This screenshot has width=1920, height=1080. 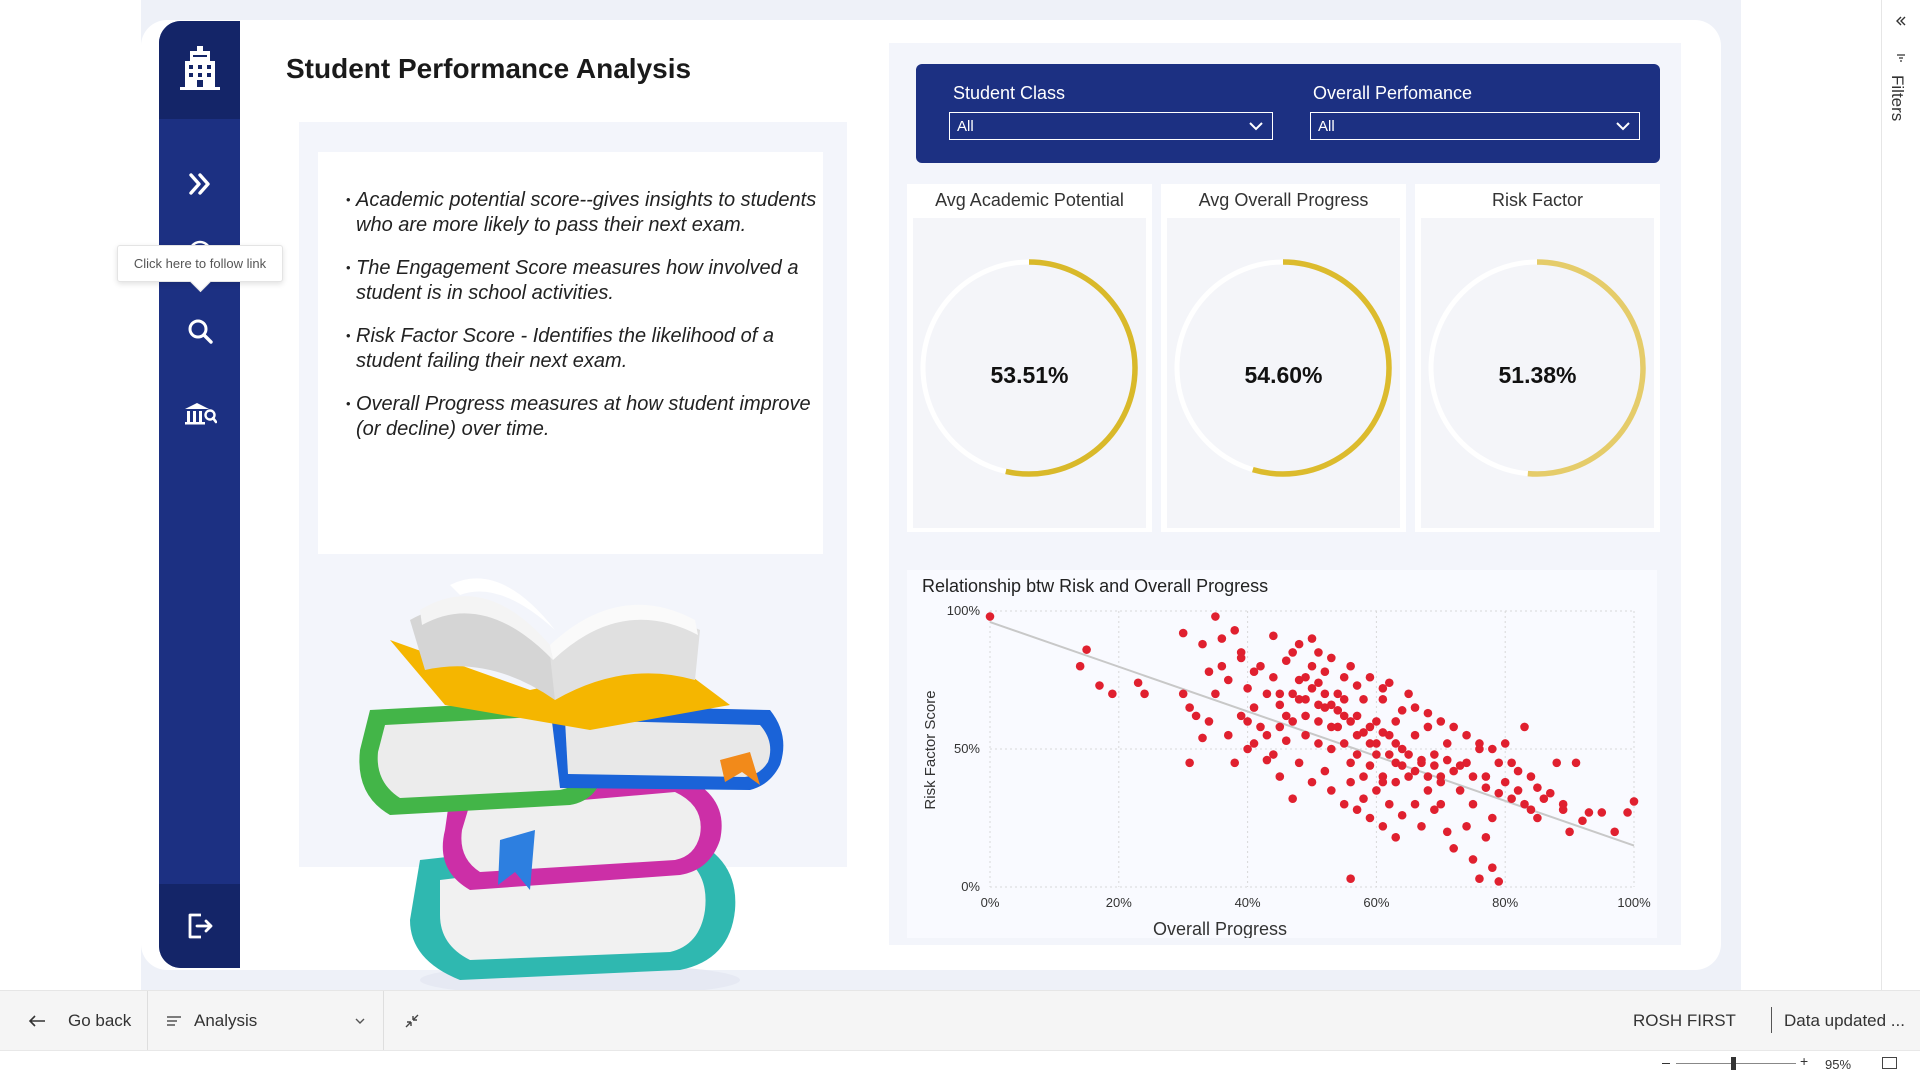 What do you see at coordinates (1901, 23) in the screenshot?
I see `collapse-left-icon` at bounding box center [1901, 23].